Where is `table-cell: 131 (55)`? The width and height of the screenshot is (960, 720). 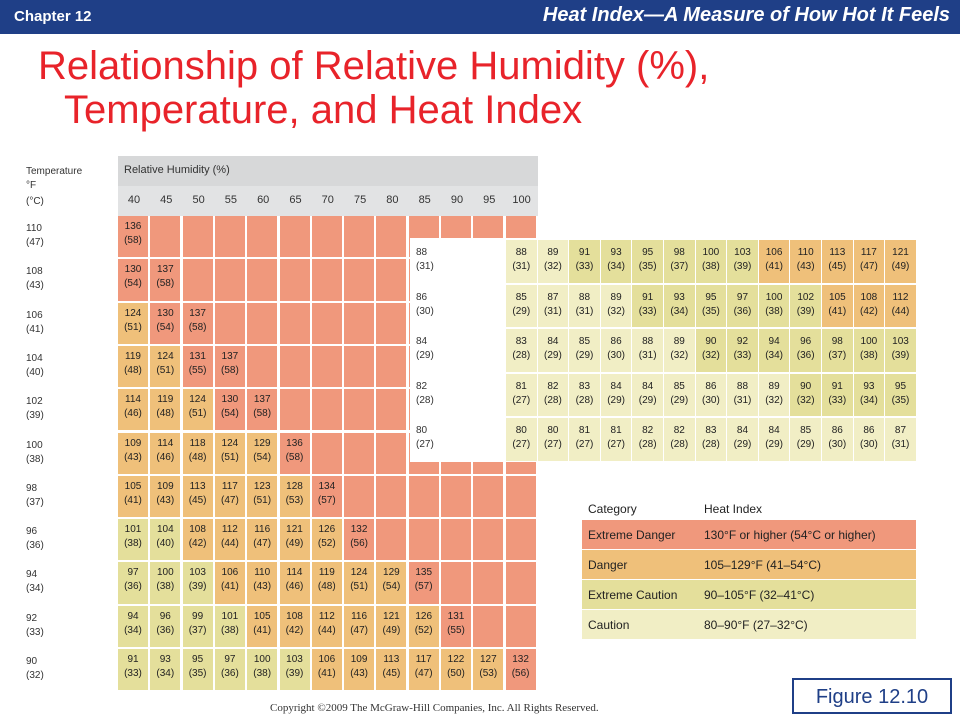 table-cell: 131 (55) is located at coordinates (456, 626).